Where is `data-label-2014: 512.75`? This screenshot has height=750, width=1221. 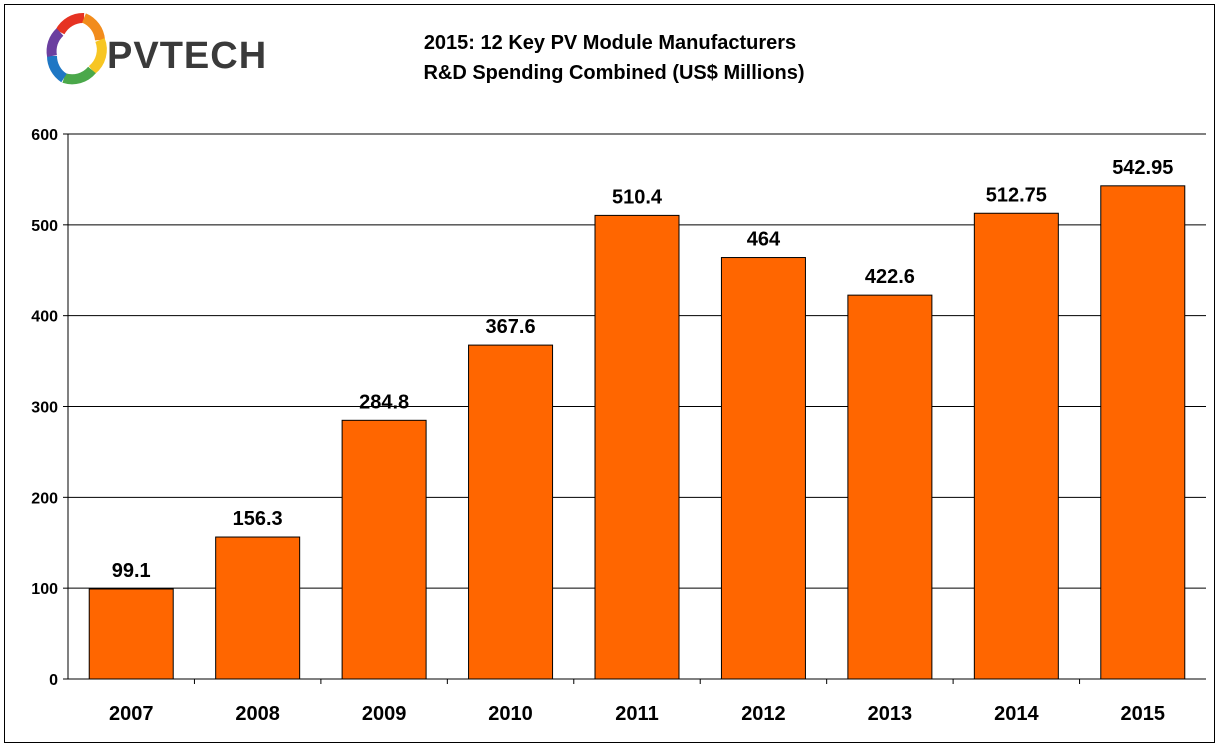
data-label-2014: 512.75 is located at coordinates (1016, 195).